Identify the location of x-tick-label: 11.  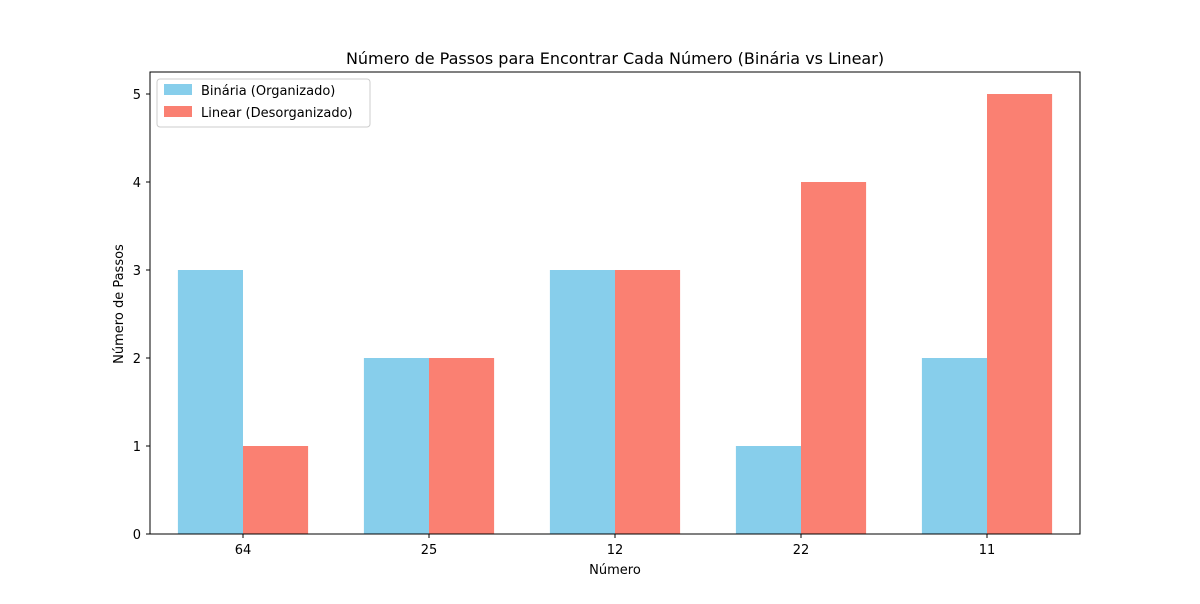
(987, 550).